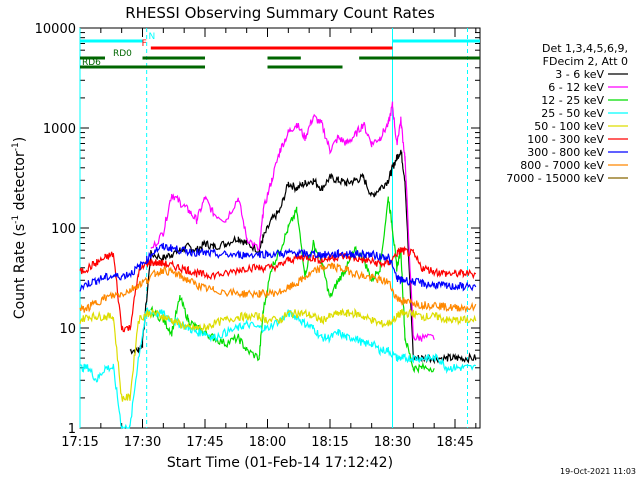  What do you see at coordinates (204, 442) in the screenshot?
I see `x-tick-label: 17:45` at bounding box center [204, 442].